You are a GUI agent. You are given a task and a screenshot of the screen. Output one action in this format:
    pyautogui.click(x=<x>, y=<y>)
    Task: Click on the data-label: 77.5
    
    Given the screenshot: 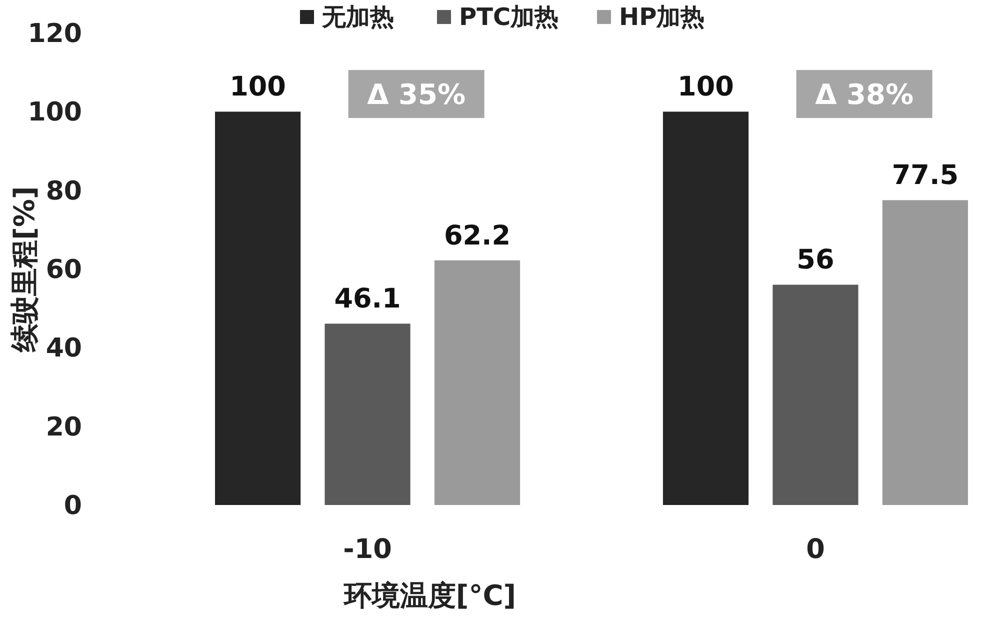 What is the action you would take?
    pyautogui.click(x=925, y=176)
    